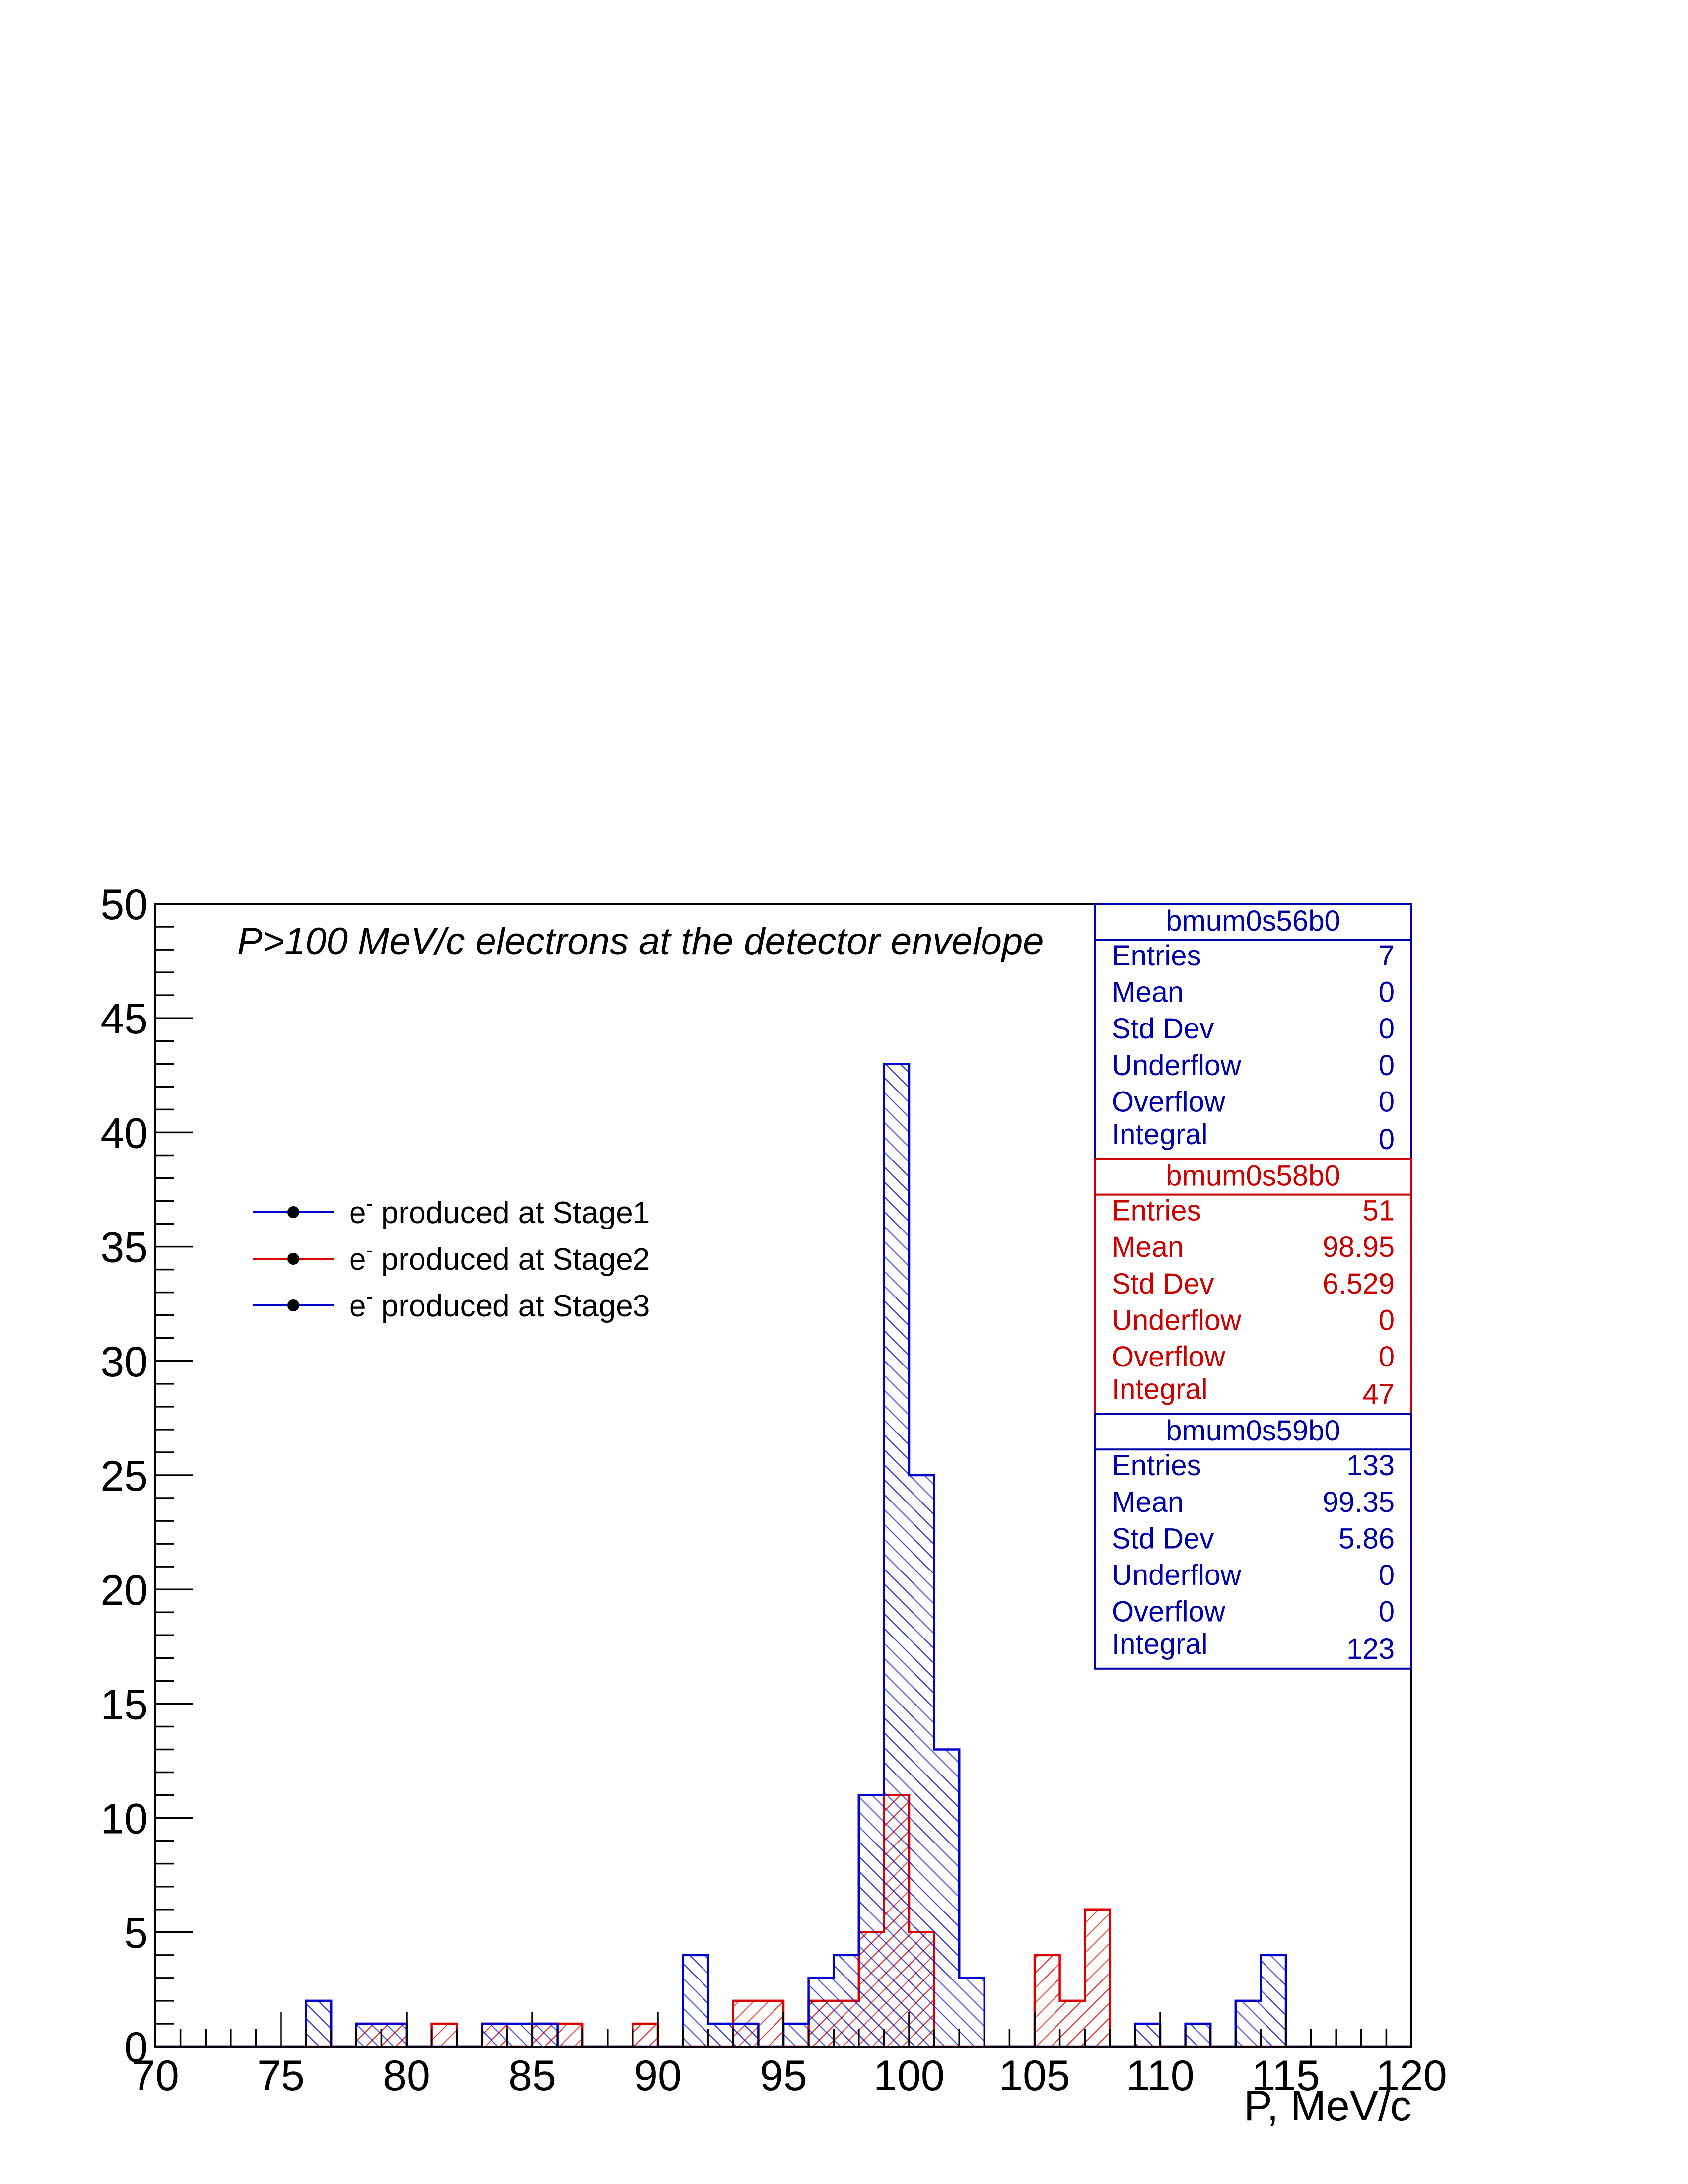 This screenshot has height=2184, width=1688. I want to click on x-tick-label: 90, so click(658, 2076).